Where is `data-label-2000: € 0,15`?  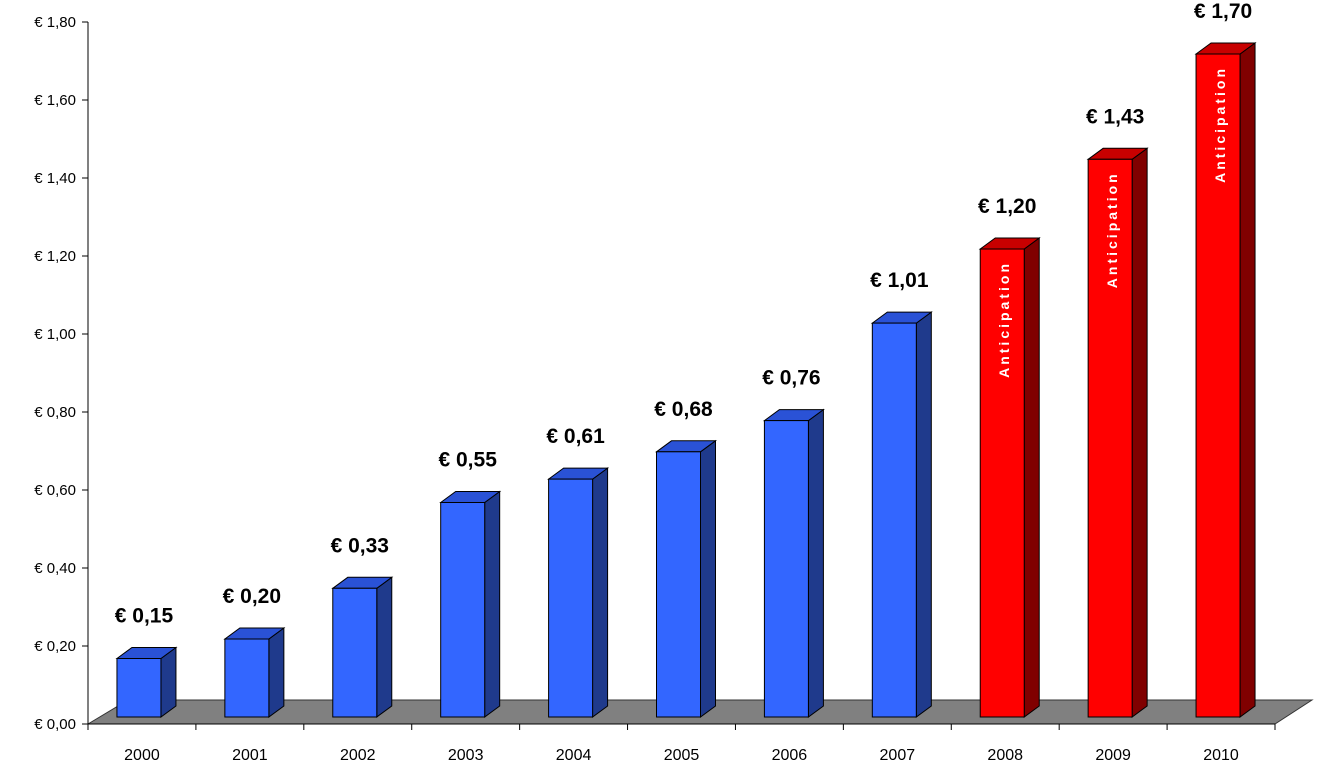
data-label-2000: € 0,15 is located at coordinates (144, 616).